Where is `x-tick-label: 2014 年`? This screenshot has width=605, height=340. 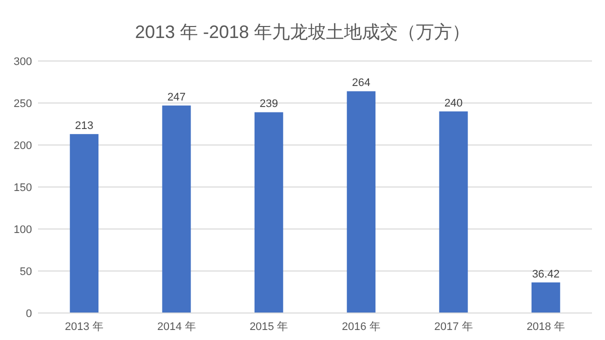 x-tick-label: 2014 年 is located at coordinates (176, 327).